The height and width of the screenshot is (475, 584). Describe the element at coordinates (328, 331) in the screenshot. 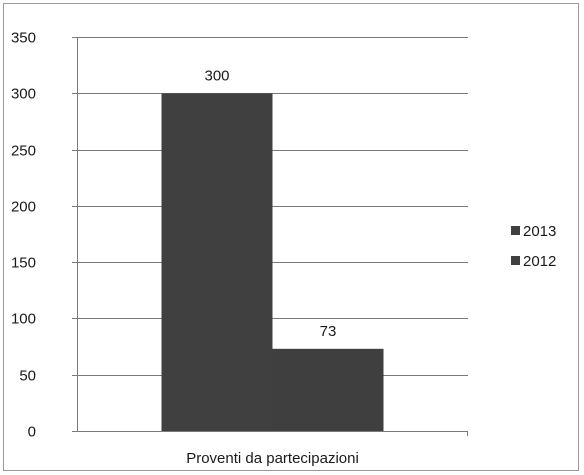

I see `data-label-2012: 73` at that location.